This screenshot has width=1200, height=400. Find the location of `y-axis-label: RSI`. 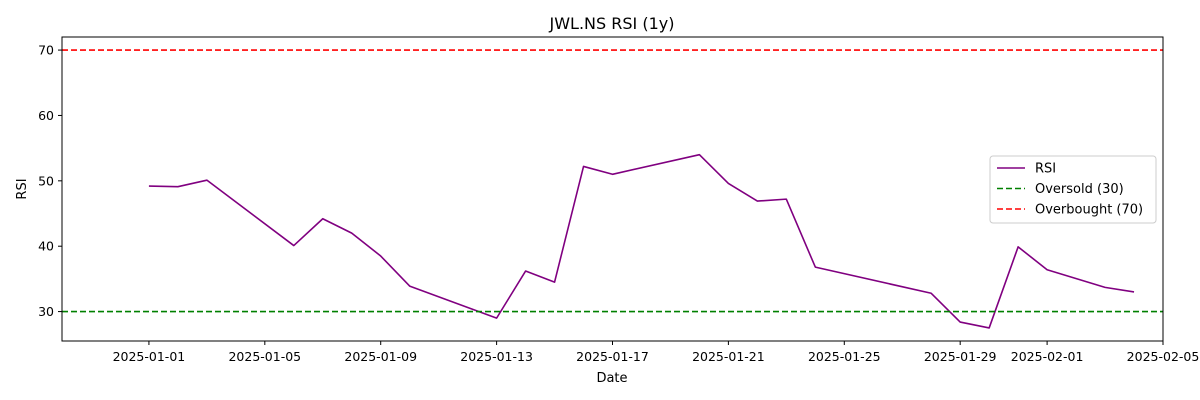

y-axis-label: RSI is located at coordinates (22, 188).